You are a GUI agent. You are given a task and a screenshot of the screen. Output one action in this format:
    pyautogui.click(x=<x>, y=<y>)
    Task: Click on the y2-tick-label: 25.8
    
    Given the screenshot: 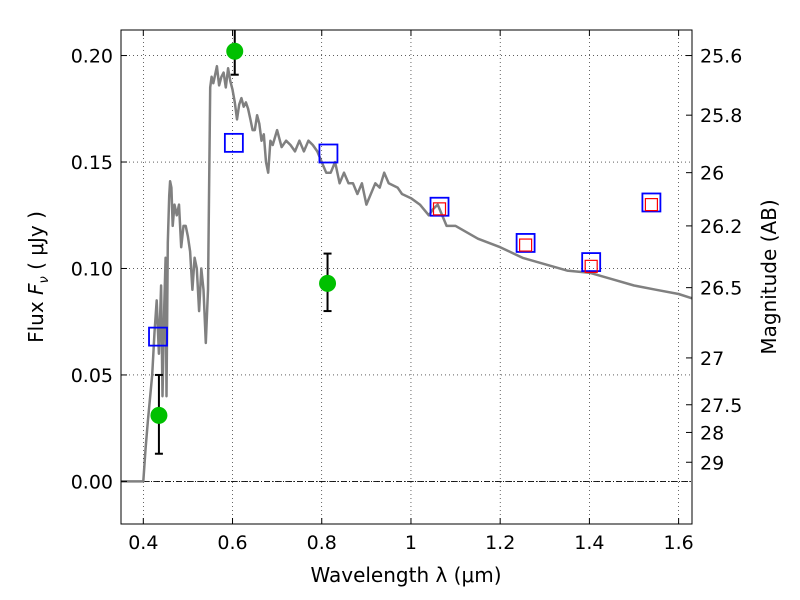 What is the action you would take?
    pyautogui.click(x=721, y=116)
    